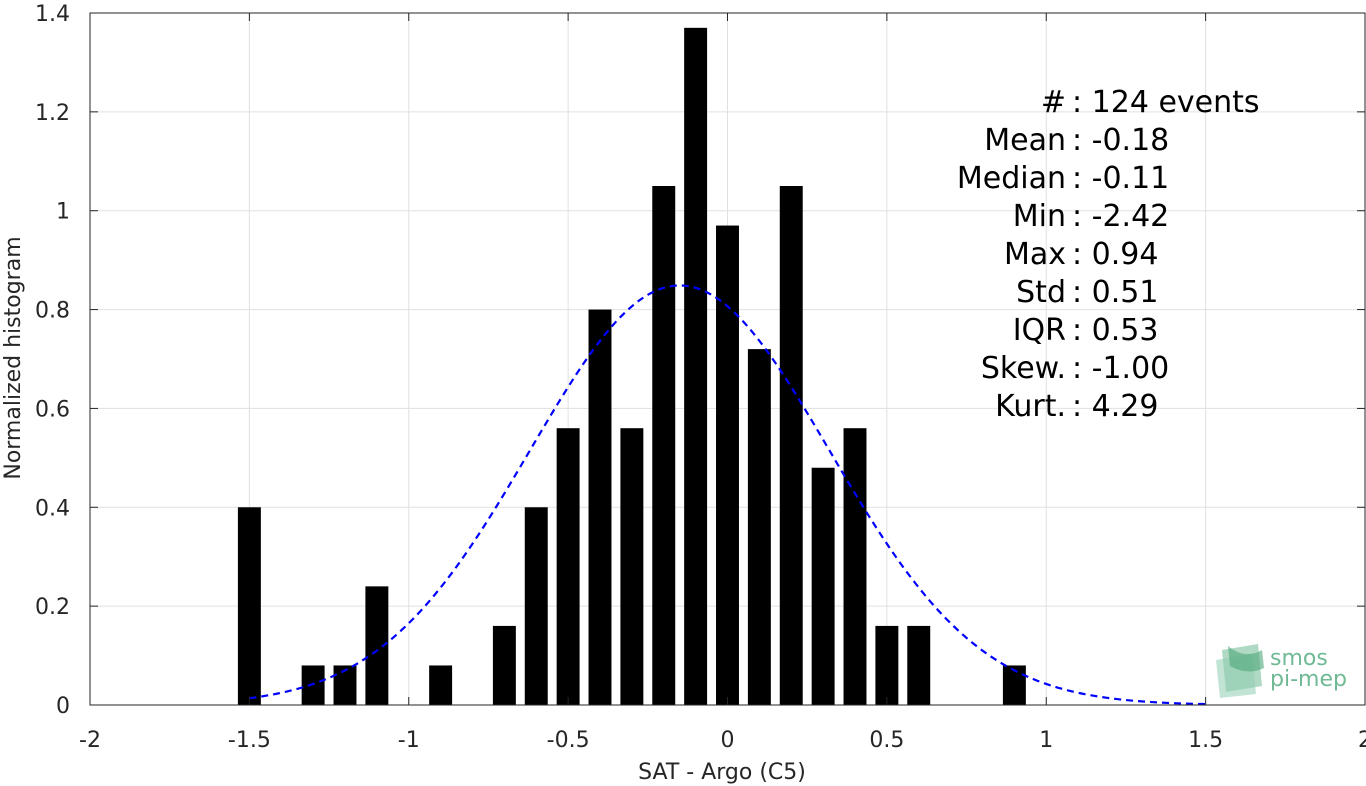 The image size is (1366, 786). I want to click on stat-line-8: Kurt.: 4.29, so click(1076, 406).